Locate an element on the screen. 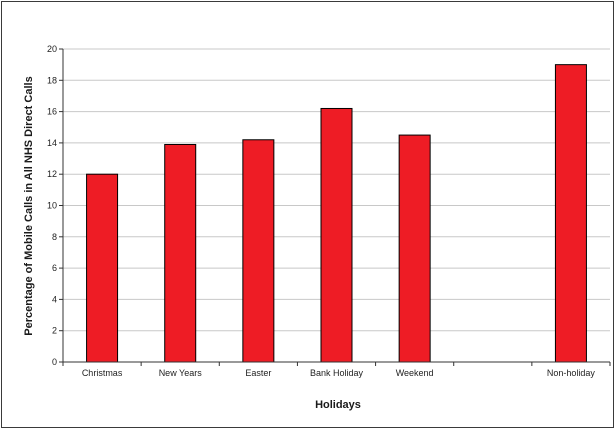 The width and height of the screenshot is (615, 429). y-tick-label: 16 is located at coordinates (52, 112).